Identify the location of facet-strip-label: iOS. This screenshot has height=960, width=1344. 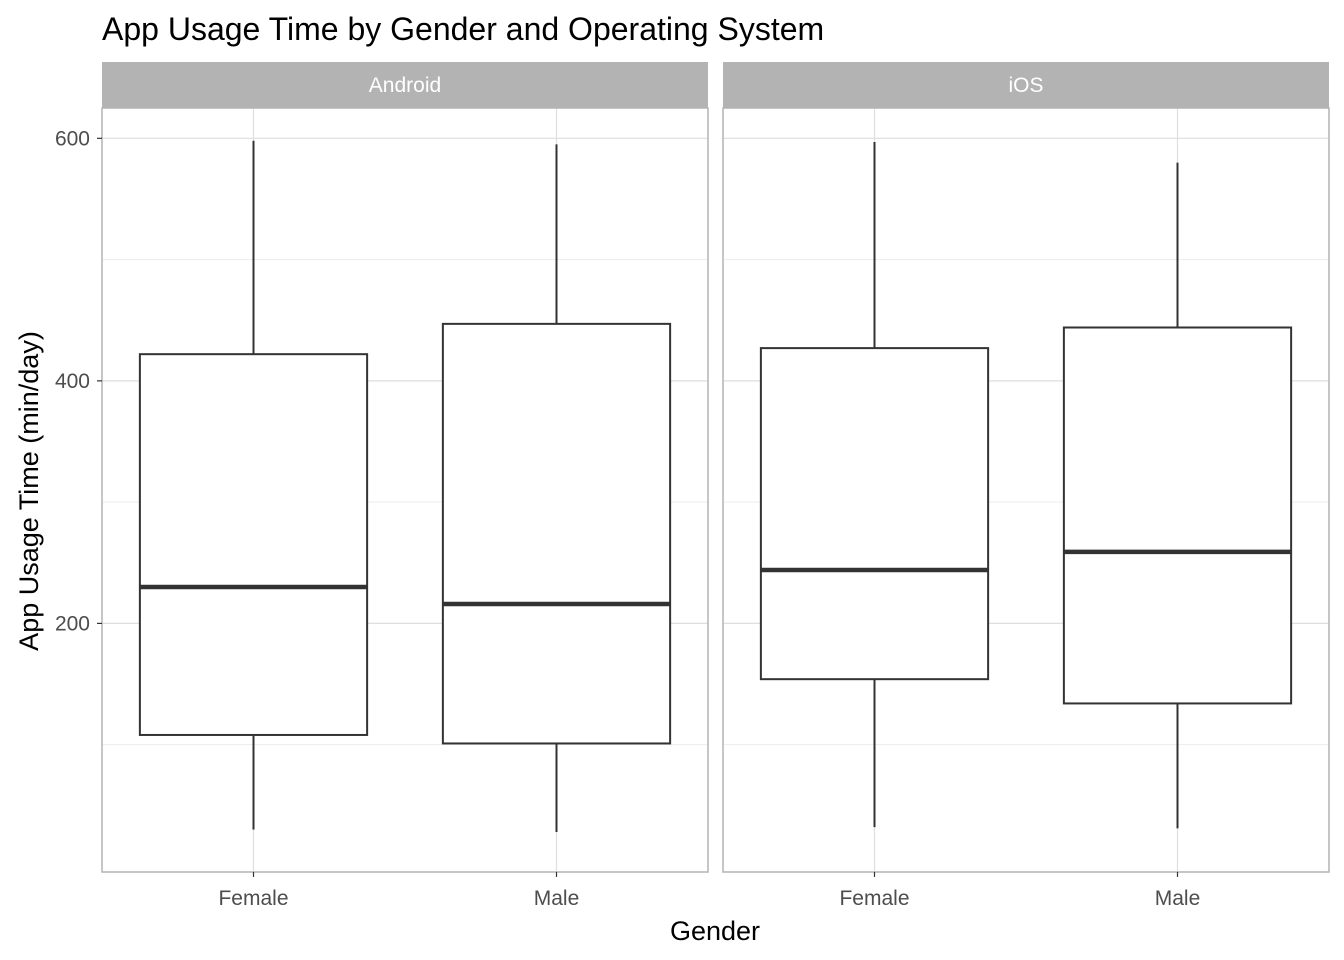
(1025, 85).